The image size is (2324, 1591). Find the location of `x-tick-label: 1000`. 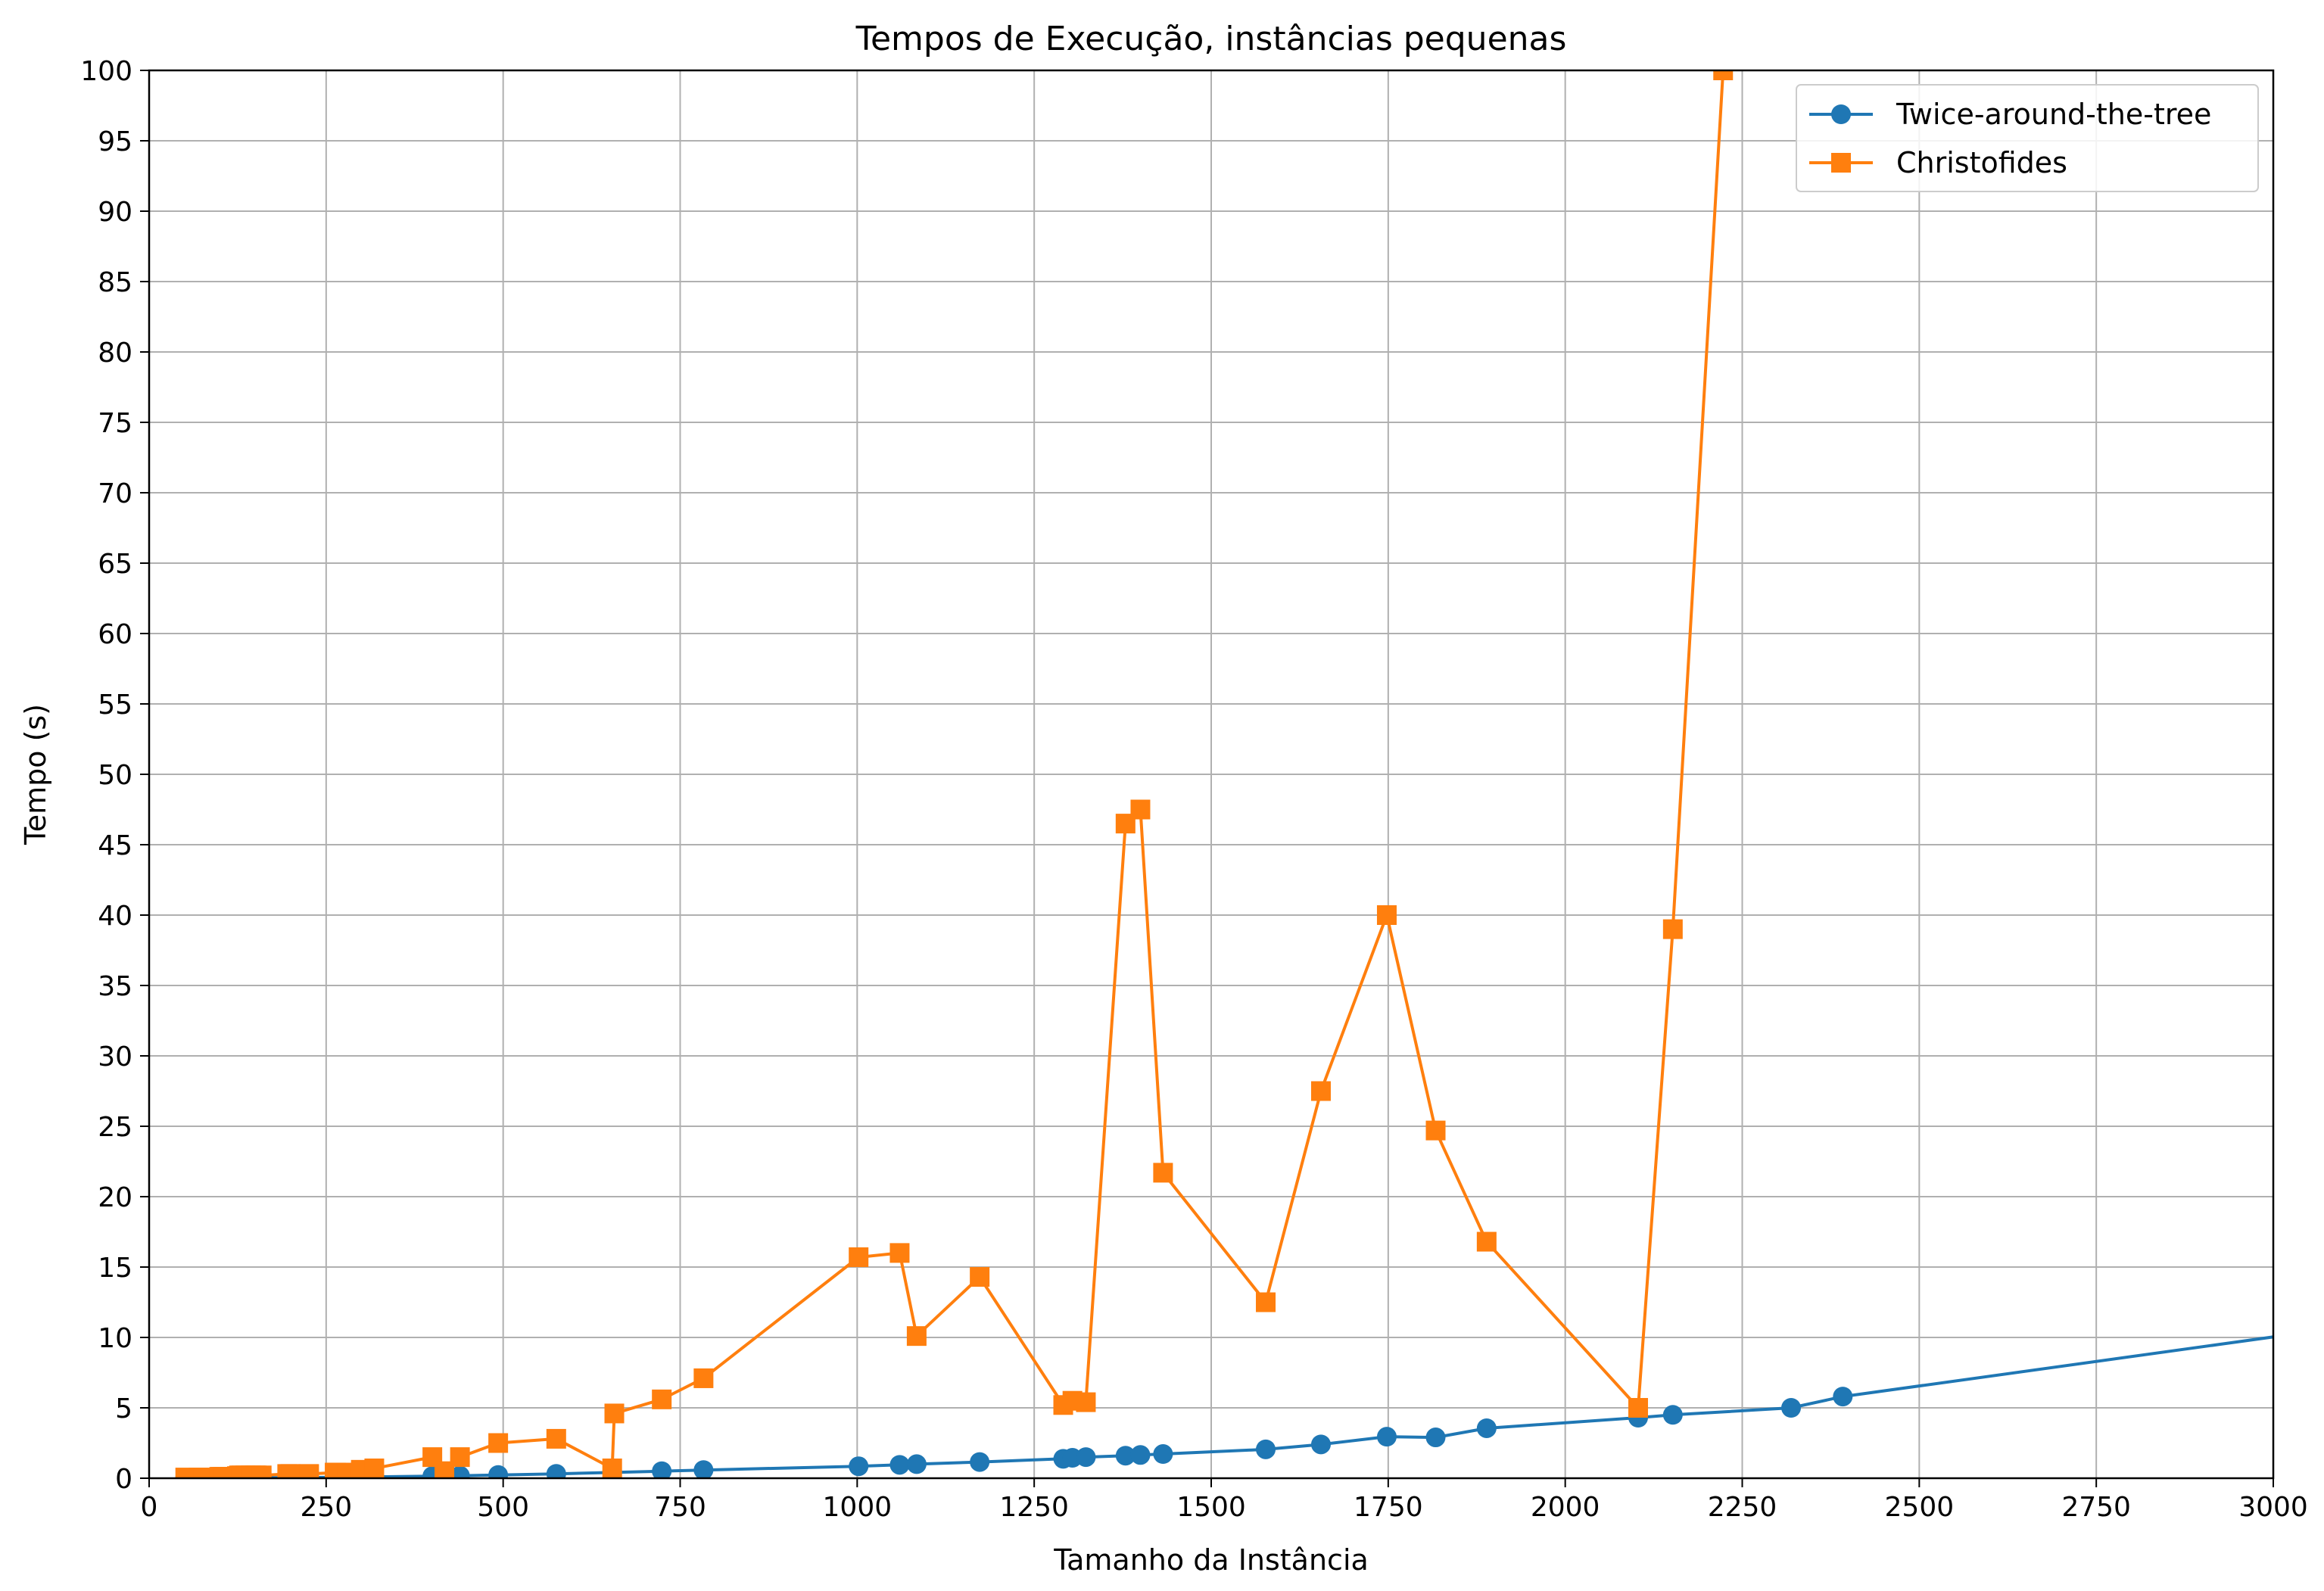

x-tick-label: 1000 is located at coordinates (858, 1508).